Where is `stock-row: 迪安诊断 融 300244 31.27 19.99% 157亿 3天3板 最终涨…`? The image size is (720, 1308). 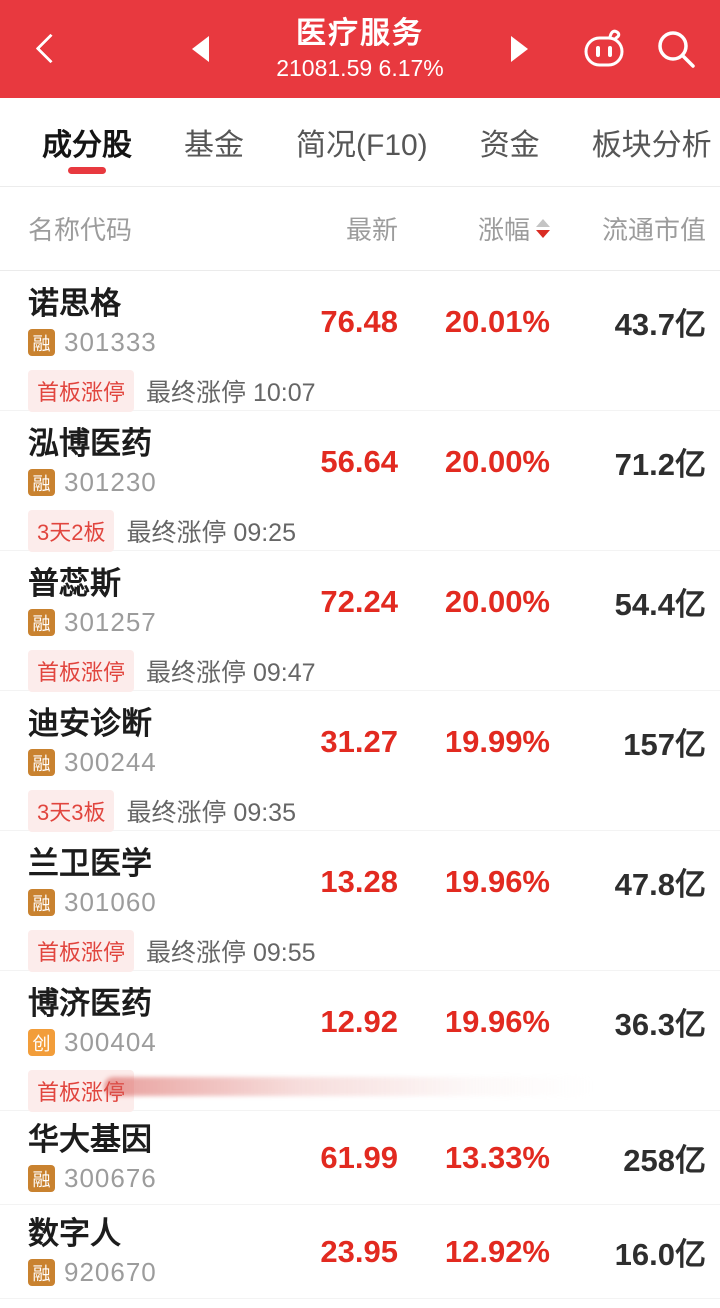 stock-row: 迪安诊断 融 300244 31.27 19.99% 157亿 3天3板 最终涨… is located at coordinates (360, 761).